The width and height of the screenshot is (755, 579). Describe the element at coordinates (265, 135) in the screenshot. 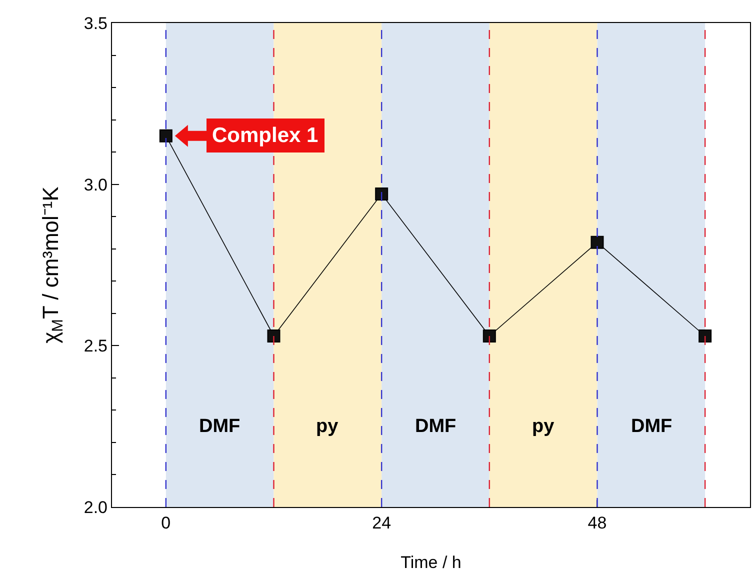

I see `annotation: Complex 1` at that location.